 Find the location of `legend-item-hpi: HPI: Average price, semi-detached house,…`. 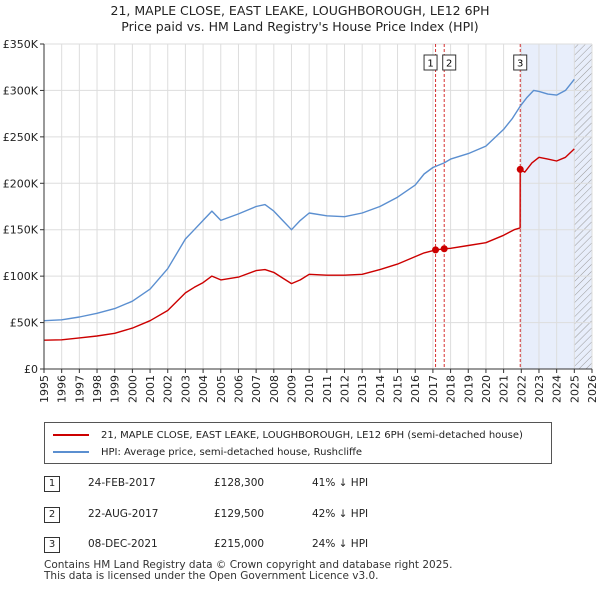

legend-item-hpi: HPI: Average price, semi-detached house,… is located at coordinates (207, 452).